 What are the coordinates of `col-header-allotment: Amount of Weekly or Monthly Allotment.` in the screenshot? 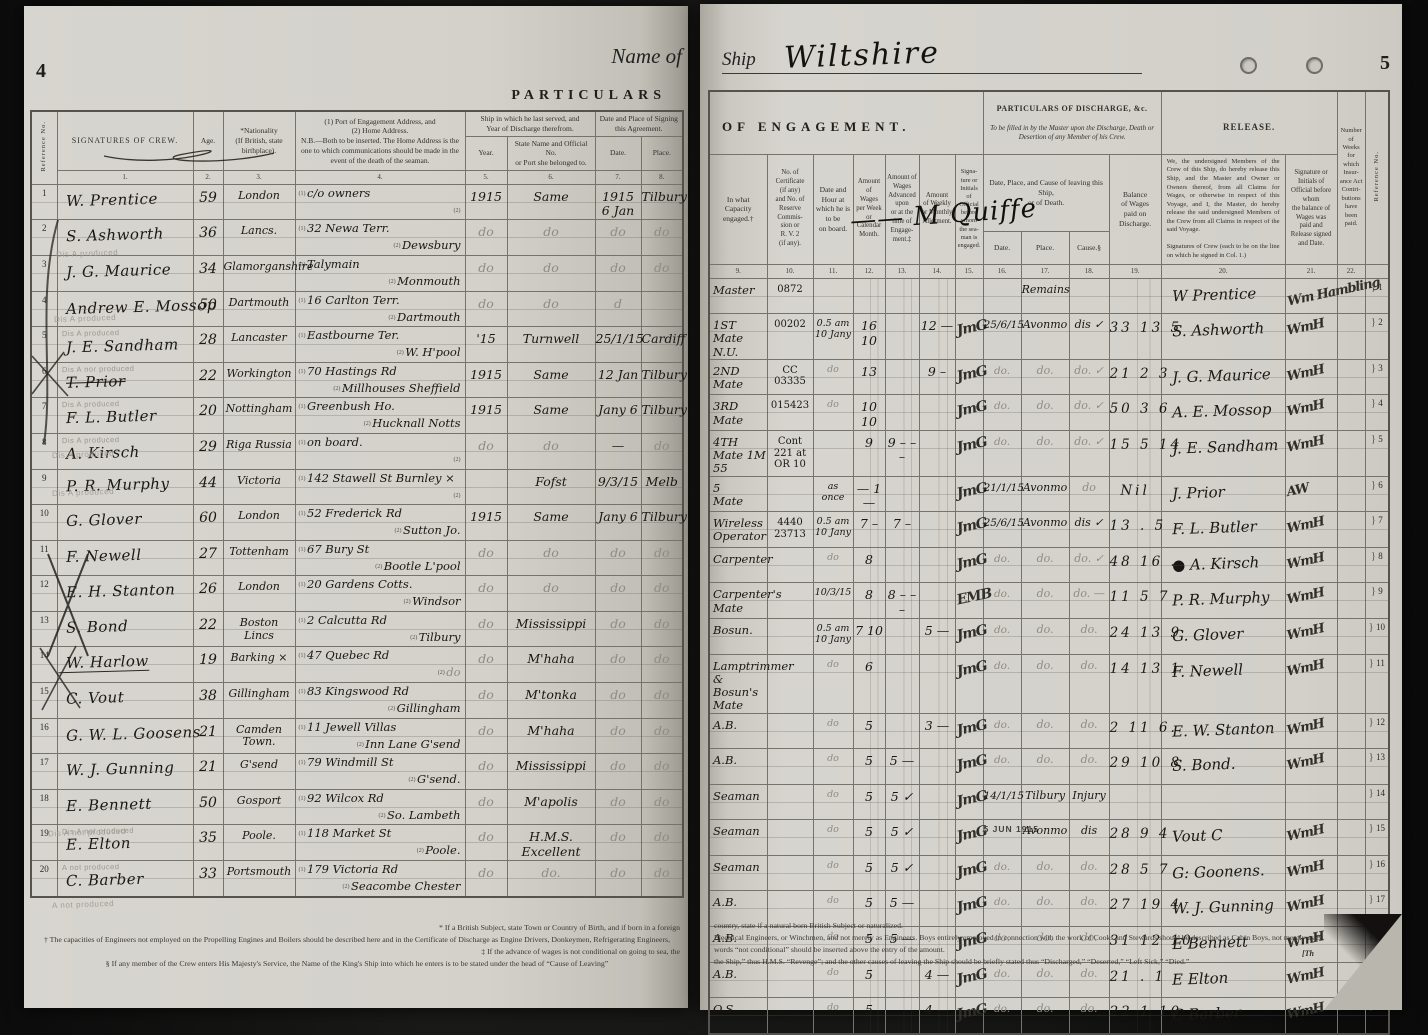 It's located at (937, 209).